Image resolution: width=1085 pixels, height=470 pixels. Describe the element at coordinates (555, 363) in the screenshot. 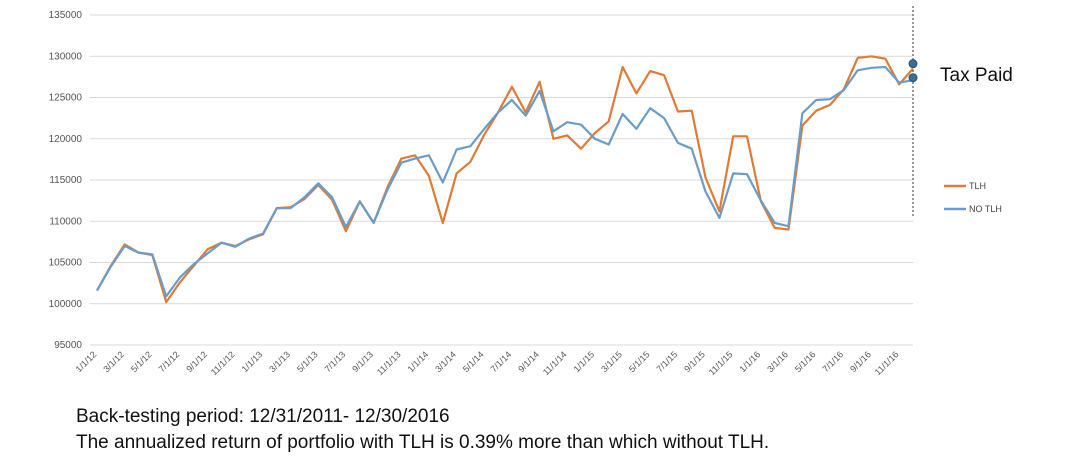

I see `x-tick-label: 11/1/14` at that location.